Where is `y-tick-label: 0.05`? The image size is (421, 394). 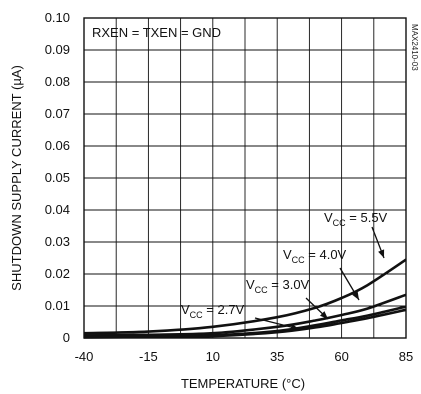
y-tick-label: 0.05 is located at coordinates (57, 177).